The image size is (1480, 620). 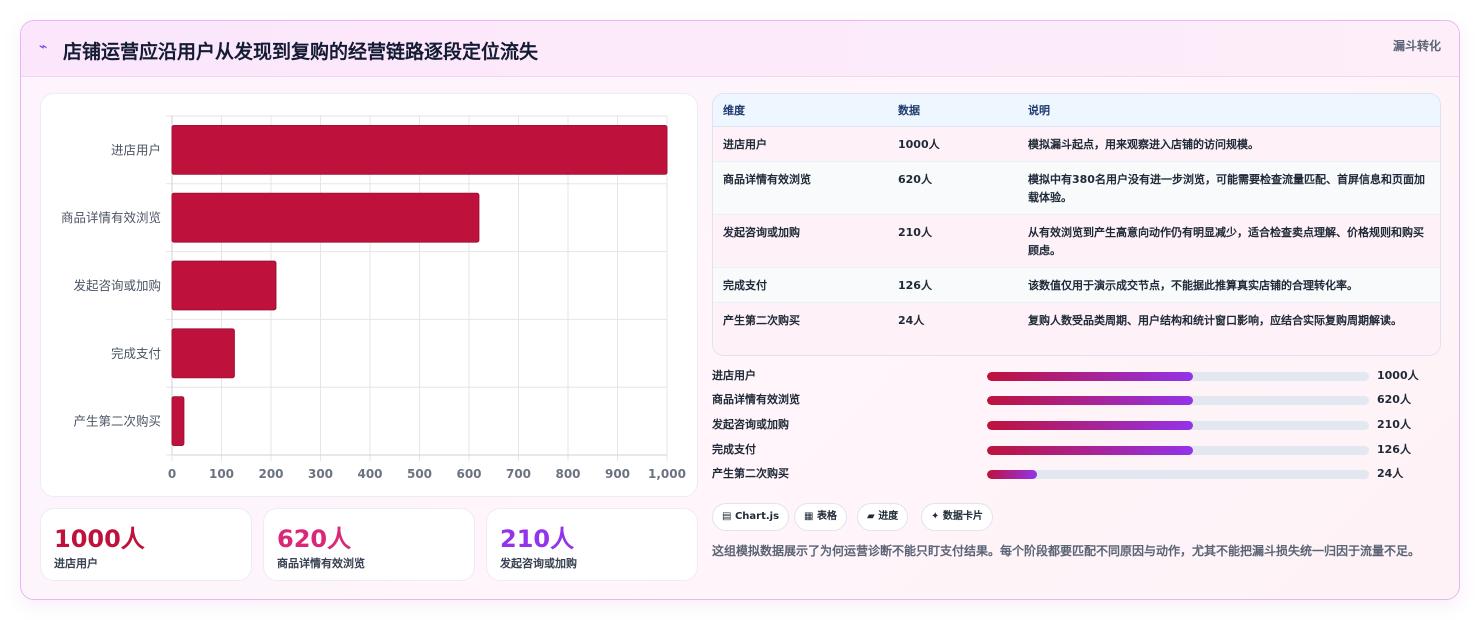 I want to click on progress-value: 210人, so click(x=1394, y=424).